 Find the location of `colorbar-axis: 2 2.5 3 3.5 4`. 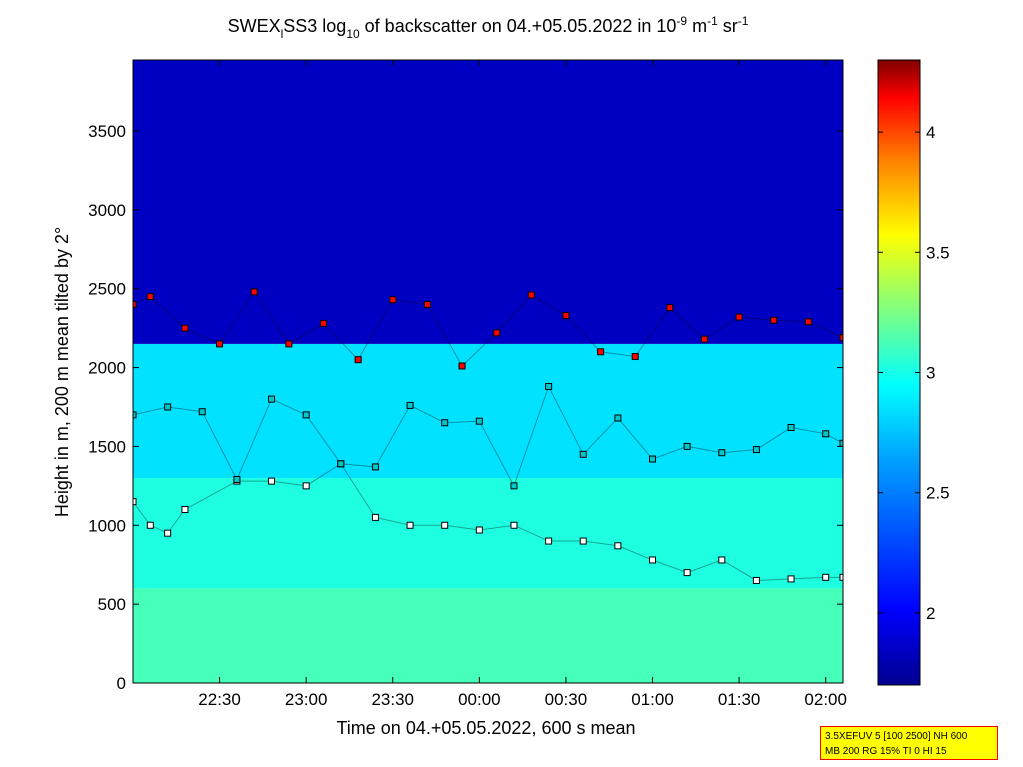

colorbar-axis: 2 2.5 3 3.5 4 is located at coordinates (914, 373).